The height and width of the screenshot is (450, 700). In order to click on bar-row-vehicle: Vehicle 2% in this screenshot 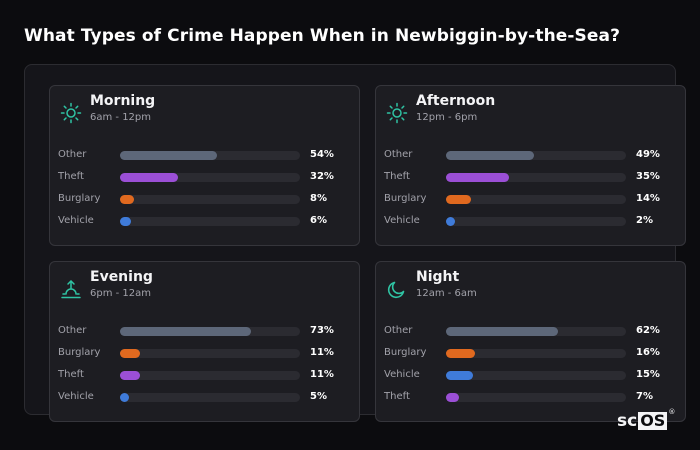, I will do `click(531, 221)`.